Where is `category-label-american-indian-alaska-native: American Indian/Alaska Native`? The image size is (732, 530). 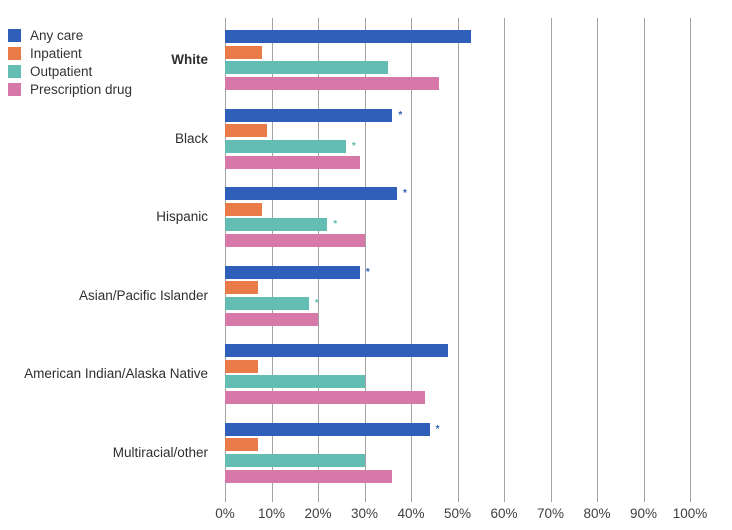
category-label-american-indian-alaska-native: American Indian/Alaska Native is located at coordinates (116, 374).